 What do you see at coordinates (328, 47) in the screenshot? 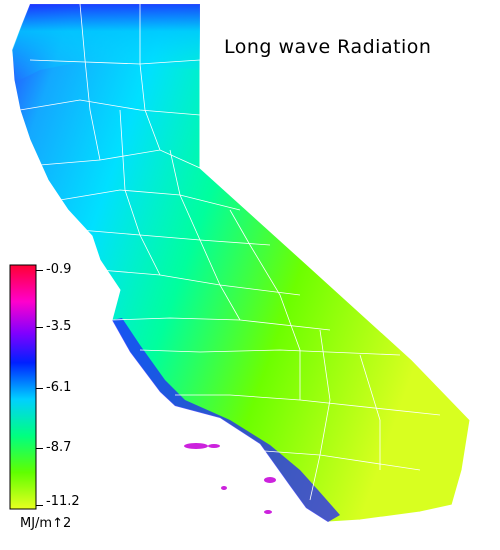
I see `map-title: Long wave Radiation` at bounding box center [328, 47].